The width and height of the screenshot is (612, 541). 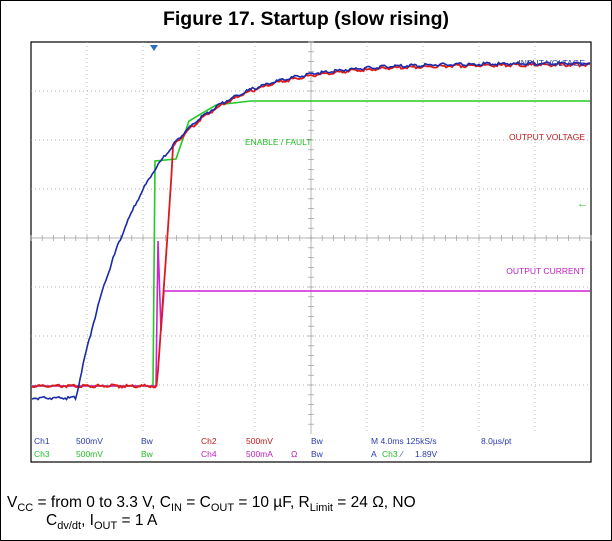 I want to click on caption-text: = from 0 to 3.3 V, C, so click(x=102, y=502).